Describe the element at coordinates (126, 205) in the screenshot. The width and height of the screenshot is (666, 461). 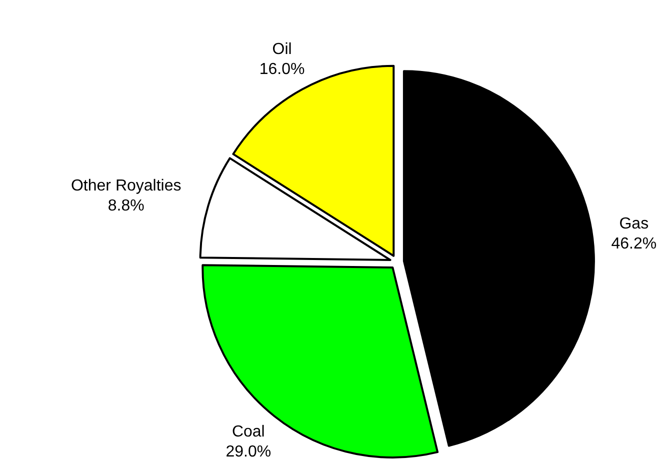
I see `data-label: 8.8%` at that location.